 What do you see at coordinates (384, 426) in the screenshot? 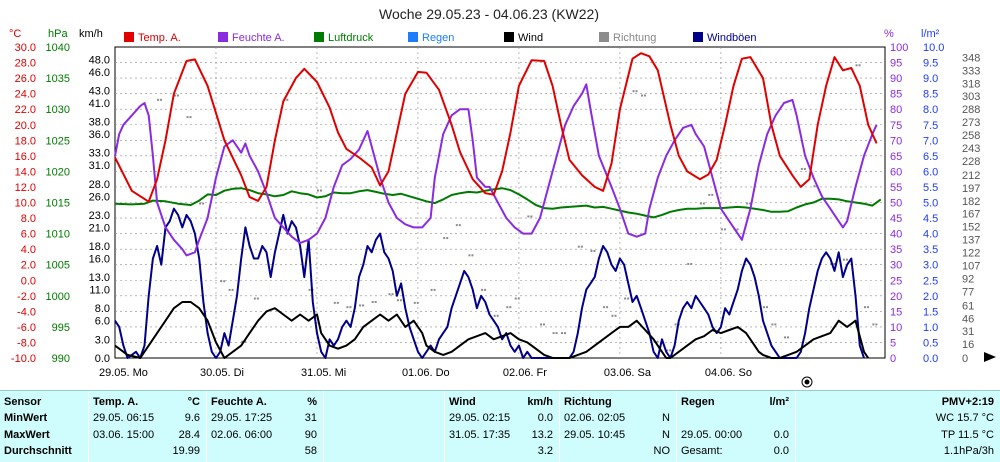
I see `stats-spacer` at bounding box center [384, 426].